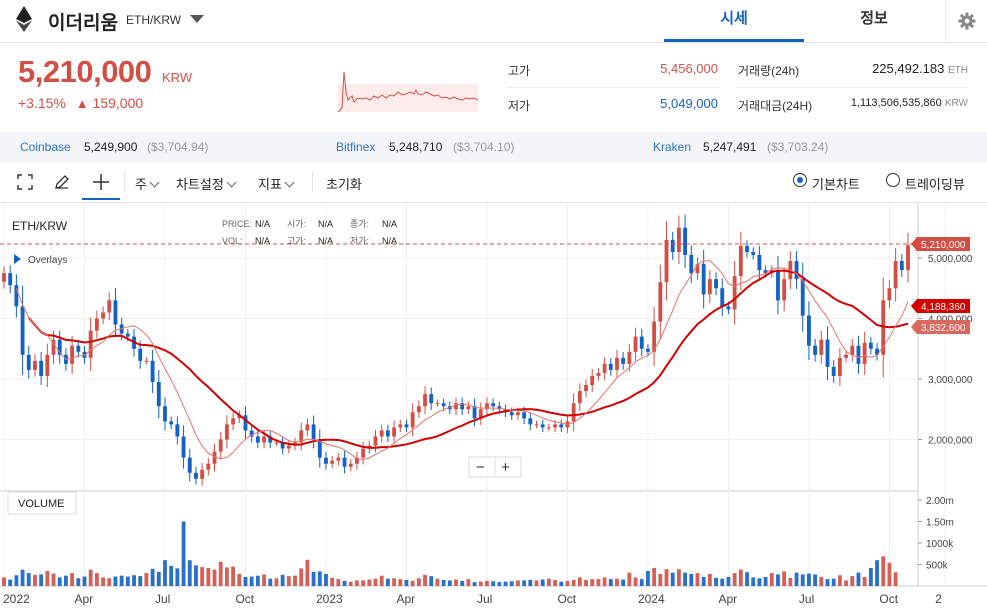 The height and width of the screenshot is (613, 987). I want to click on pencil-icon, so click(62, 182).